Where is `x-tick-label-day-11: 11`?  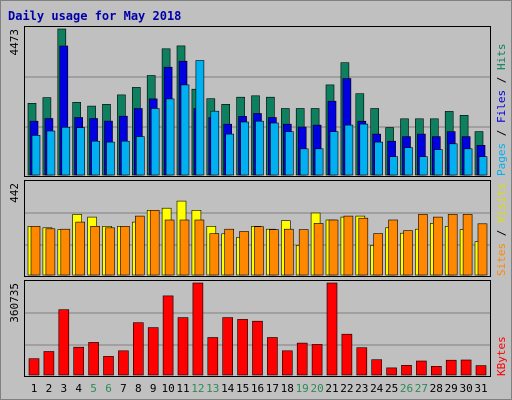 x-tick-label-day-11: 11 is located at coordinates (182, 388).